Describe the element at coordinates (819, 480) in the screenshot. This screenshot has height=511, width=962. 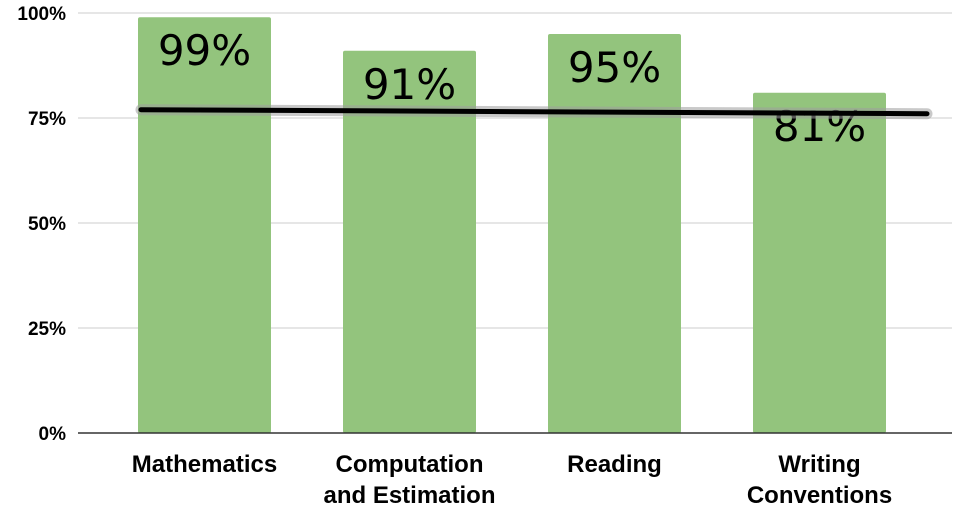
I see `x-tick-label: Writing Conventions` at that location.